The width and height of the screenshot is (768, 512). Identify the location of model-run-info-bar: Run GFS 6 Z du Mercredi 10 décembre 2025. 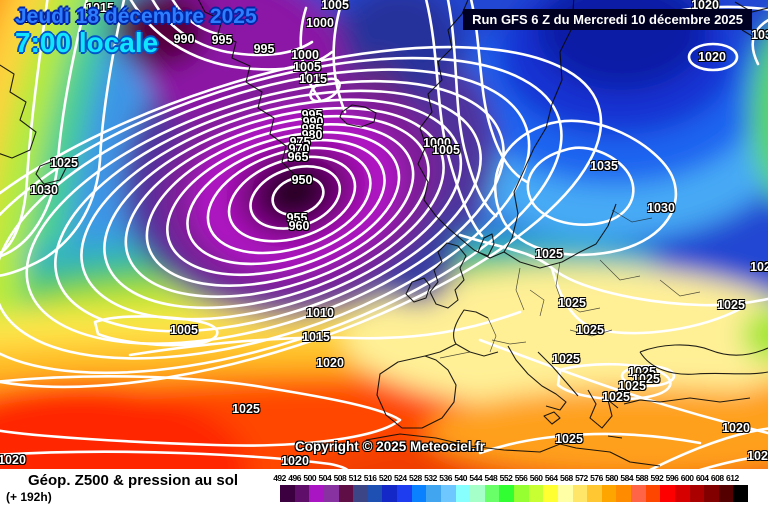
(607, 19).